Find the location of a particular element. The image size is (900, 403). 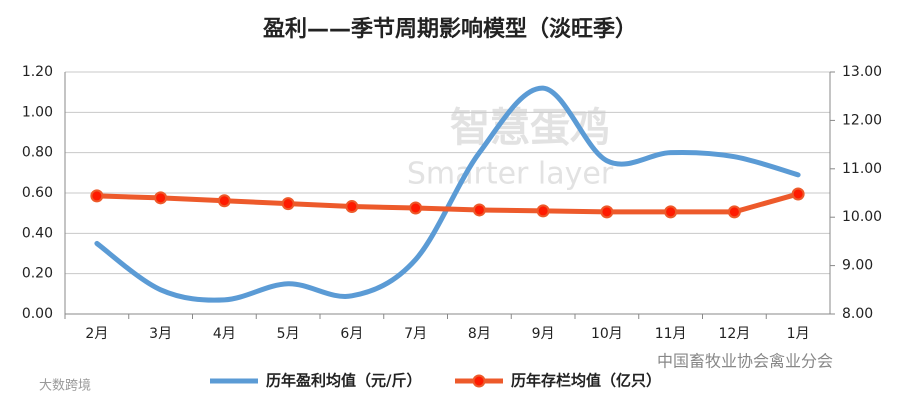

y2-tick-label: 10.00 is located at coordinates (862, 217).